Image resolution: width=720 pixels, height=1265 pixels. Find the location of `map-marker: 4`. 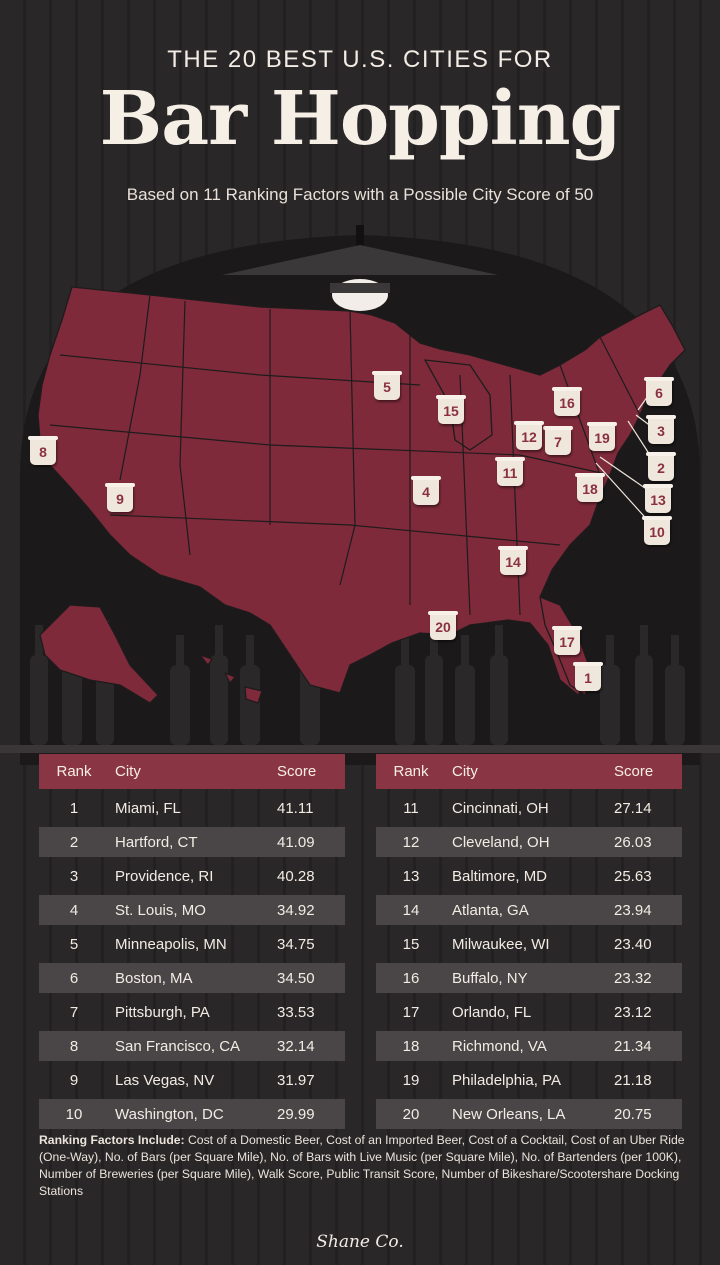

map-marker: 4 is located at coordinates (426, 490).